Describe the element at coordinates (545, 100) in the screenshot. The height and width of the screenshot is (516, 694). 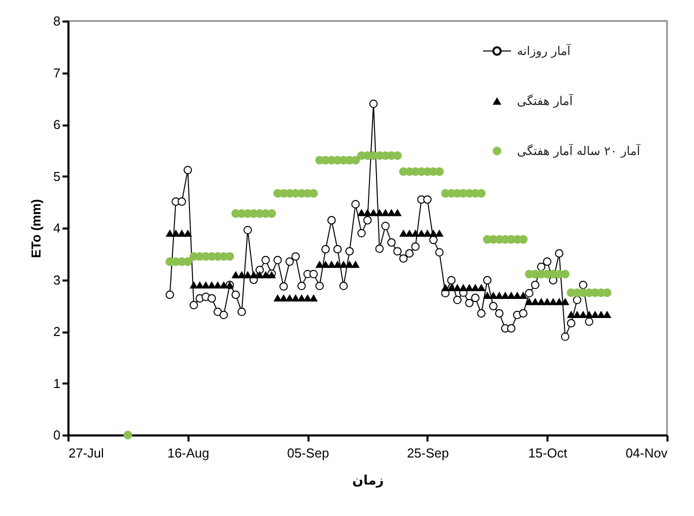
I see `legend-label: آمار هفتگی` at that location.